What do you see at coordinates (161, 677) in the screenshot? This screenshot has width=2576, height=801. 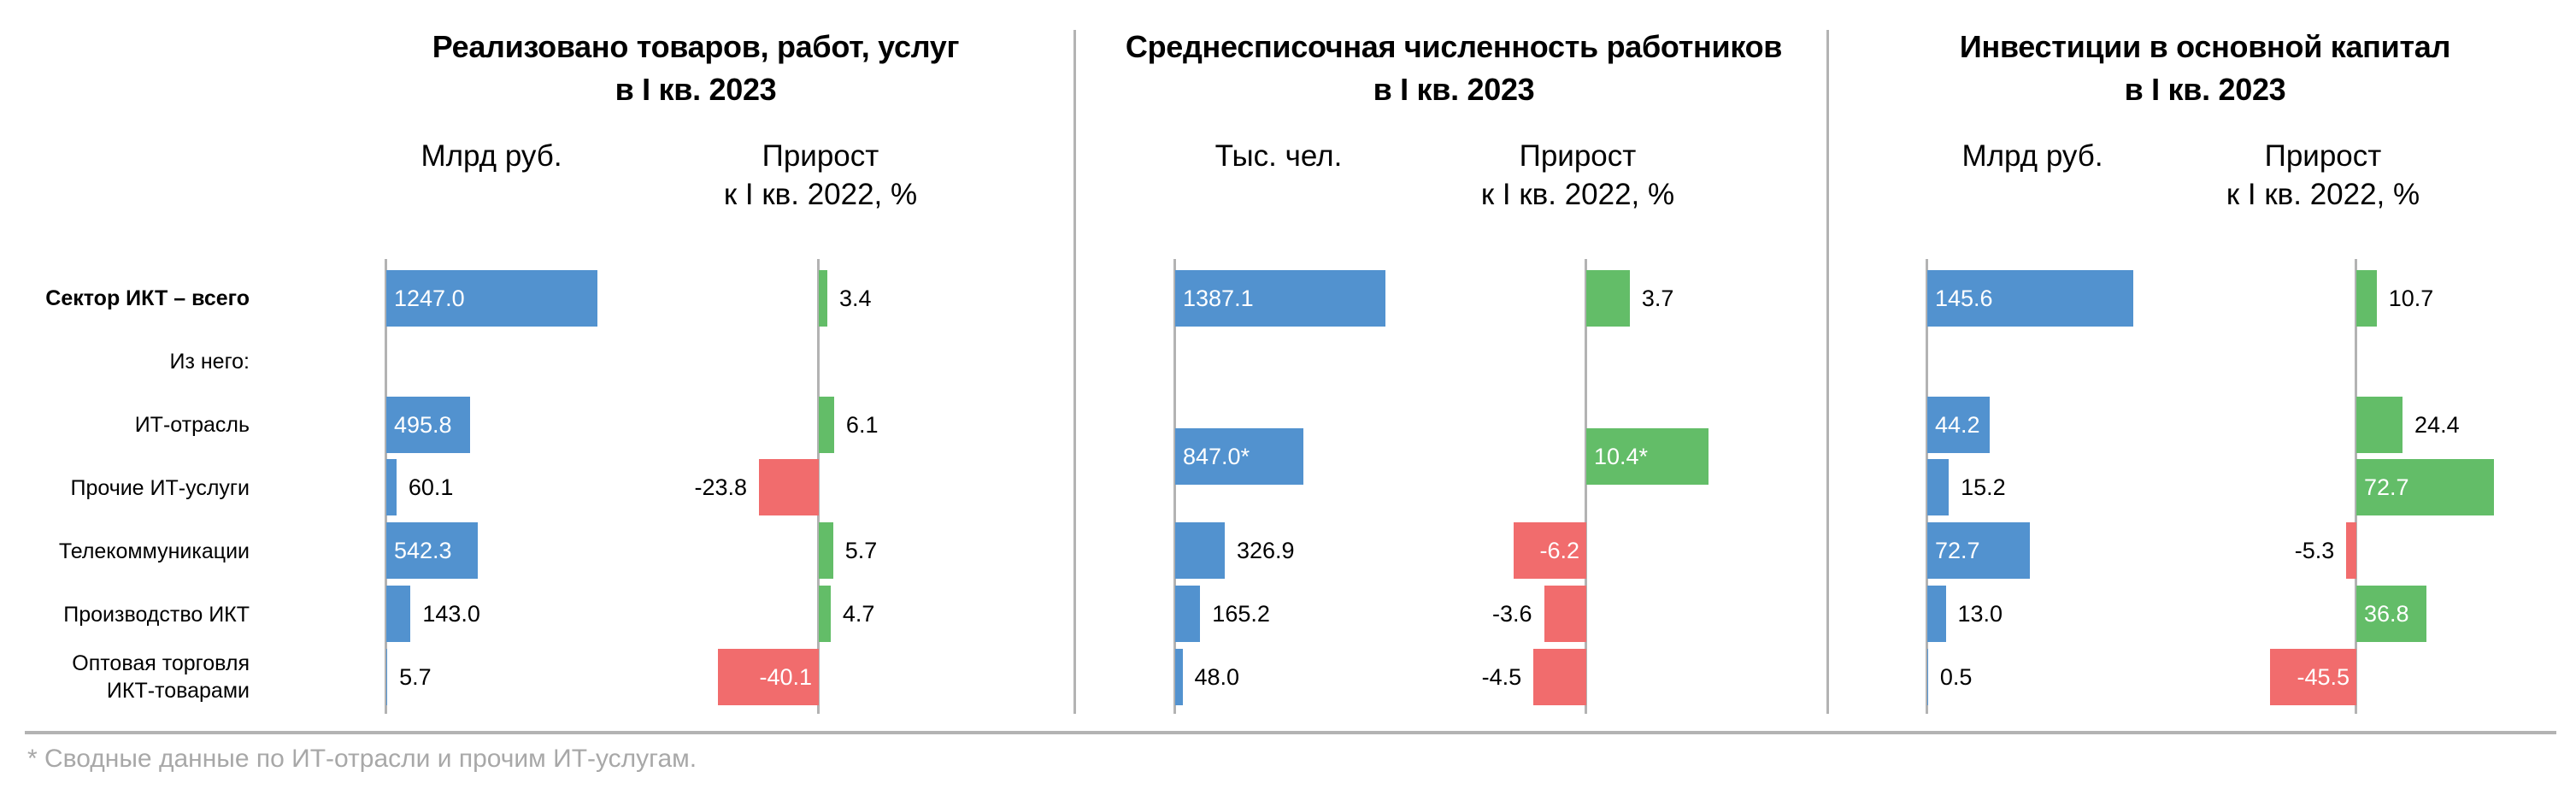 I see `row-label-ict-wholesale: Оптовая торговля ИКТ-товарами` at bounding box center [161, 677].